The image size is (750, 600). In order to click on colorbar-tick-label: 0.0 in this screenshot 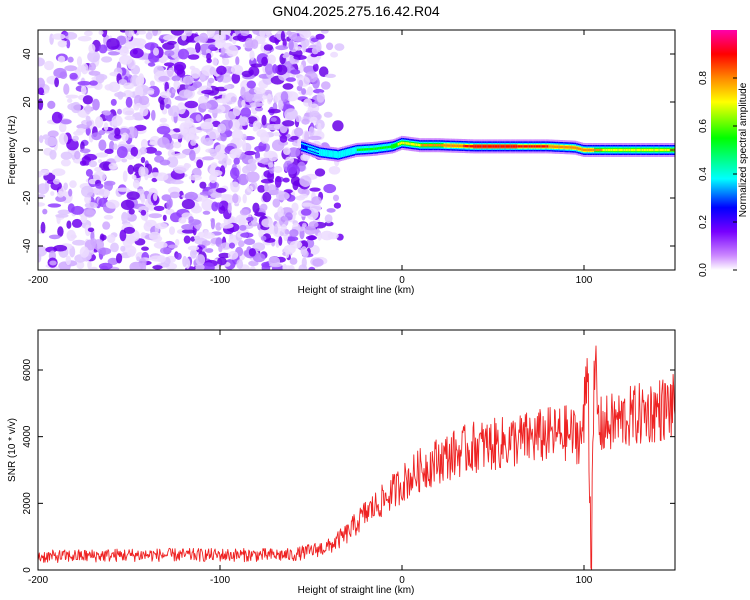, I will do `click(703, 270)`.